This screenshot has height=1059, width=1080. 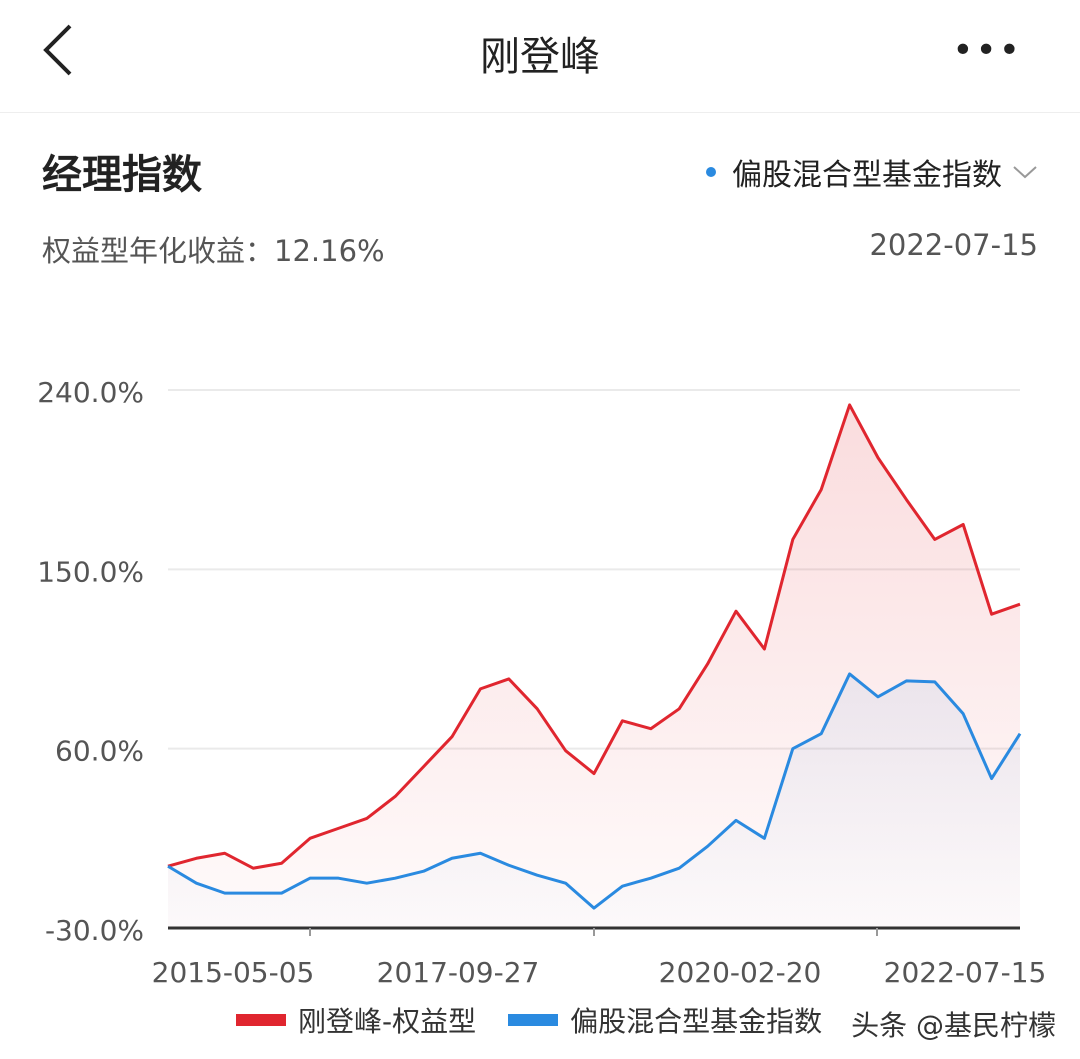 I want to click on top-bar: 刚登峰 •••, so click(x=540, y=56).